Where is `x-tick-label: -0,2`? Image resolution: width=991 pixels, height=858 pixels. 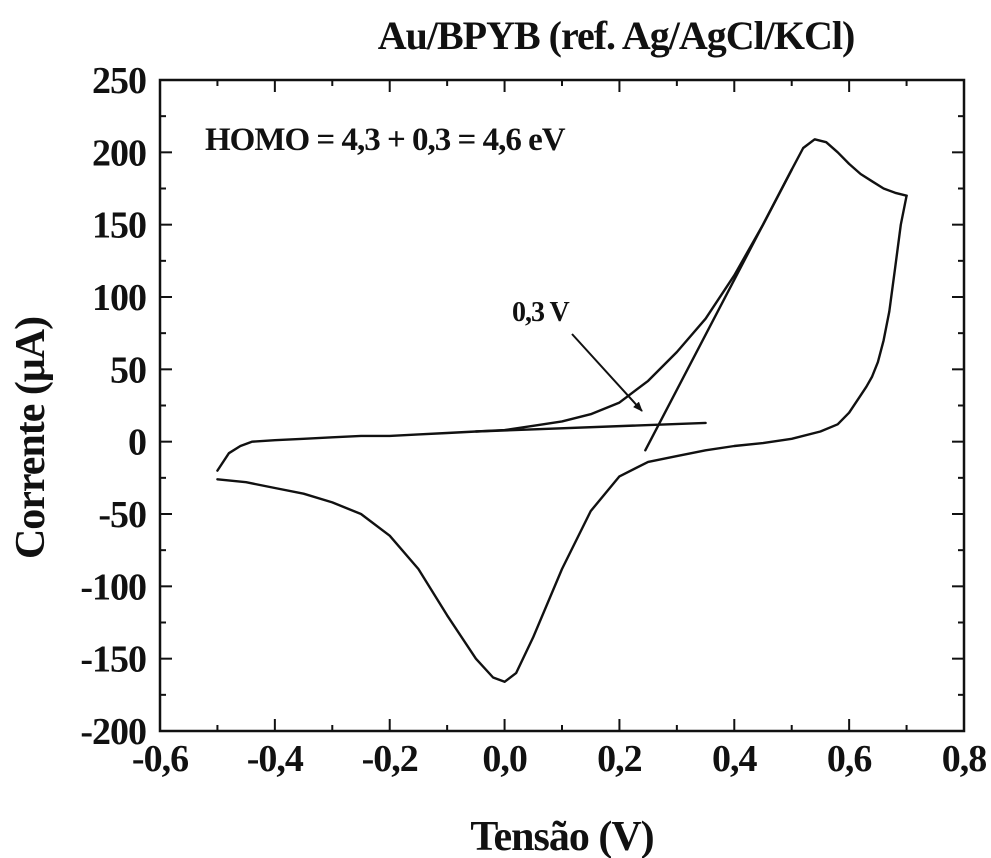 x-tick-label: -0,2 is located at coordinates (390, 759).